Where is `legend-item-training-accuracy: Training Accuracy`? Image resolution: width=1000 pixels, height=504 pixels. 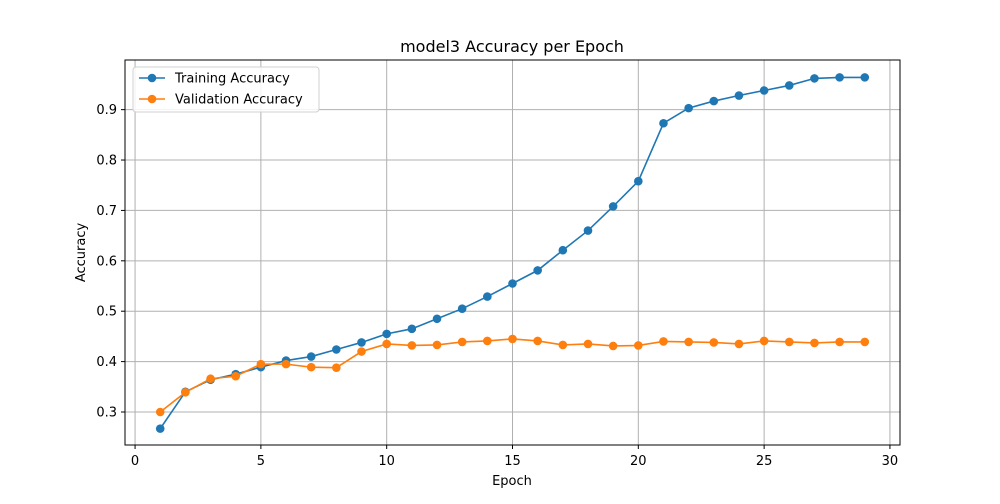
legend-item-training-accuracy: Training Accuracy is located at coordinates (214, 79).